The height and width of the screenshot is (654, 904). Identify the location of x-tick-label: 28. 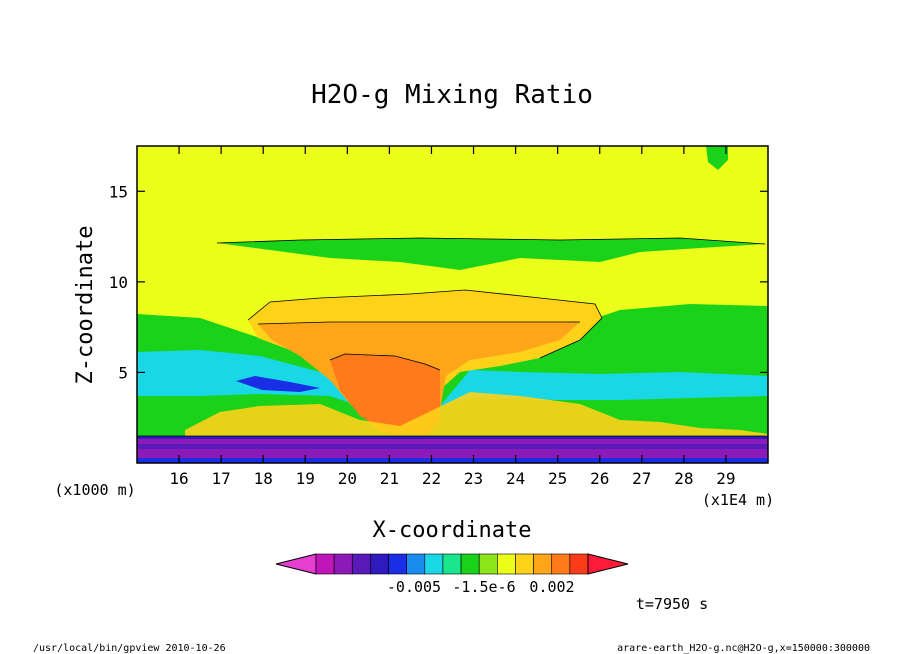
(683, 478).